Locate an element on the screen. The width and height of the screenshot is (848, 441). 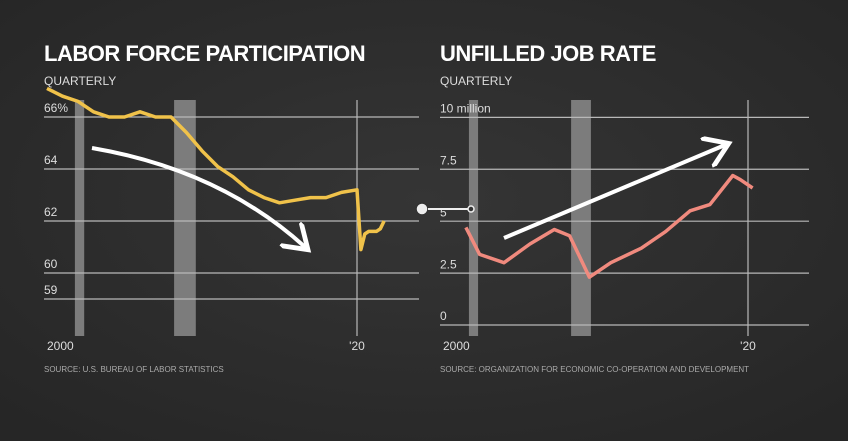
slider-end is located at coordinates (471, 209).